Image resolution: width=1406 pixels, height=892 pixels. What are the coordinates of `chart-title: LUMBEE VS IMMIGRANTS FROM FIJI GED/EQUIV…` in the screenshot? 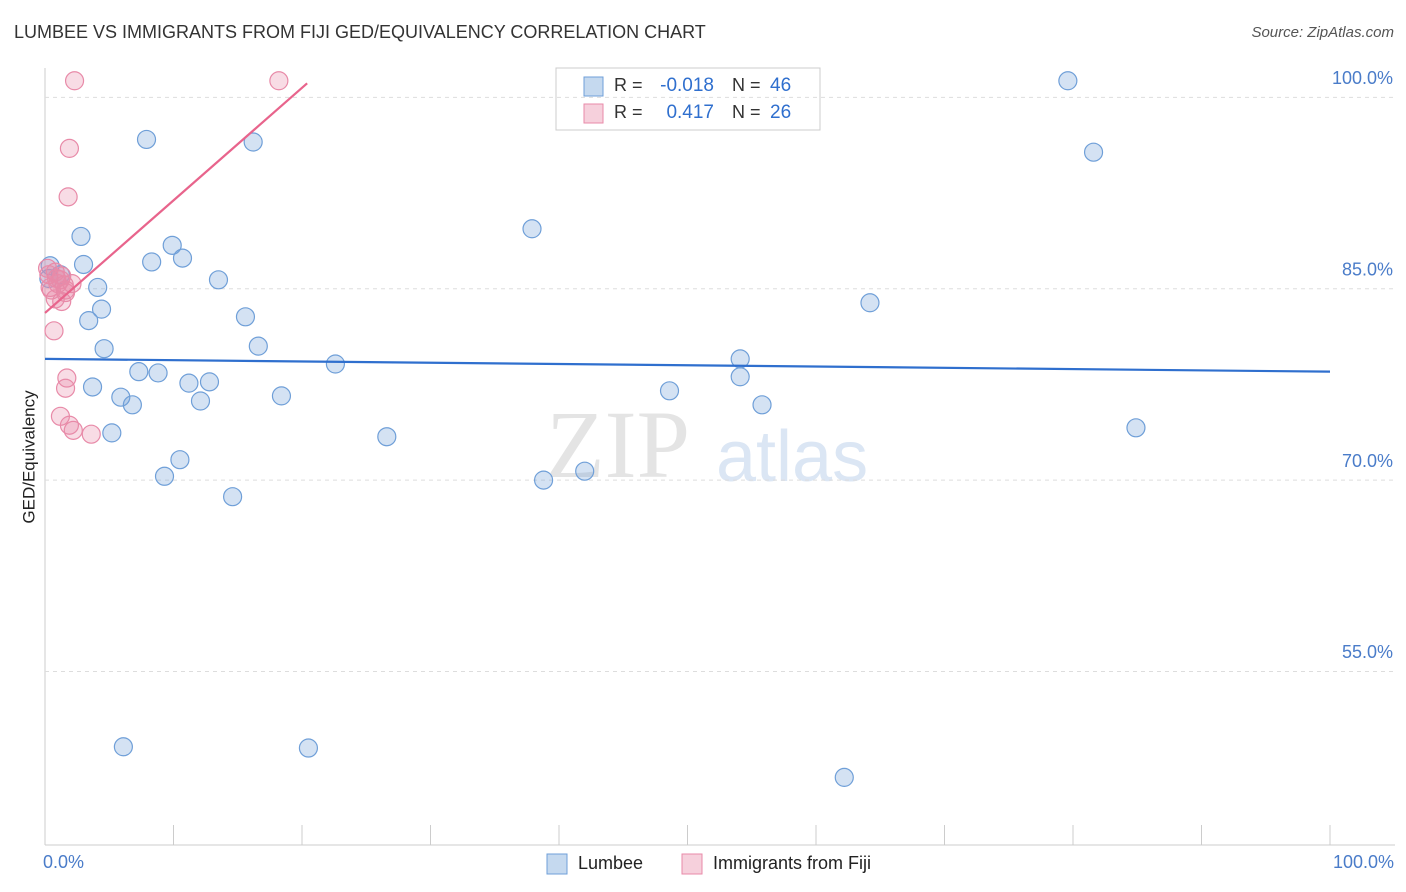 It's located at (360, 32).